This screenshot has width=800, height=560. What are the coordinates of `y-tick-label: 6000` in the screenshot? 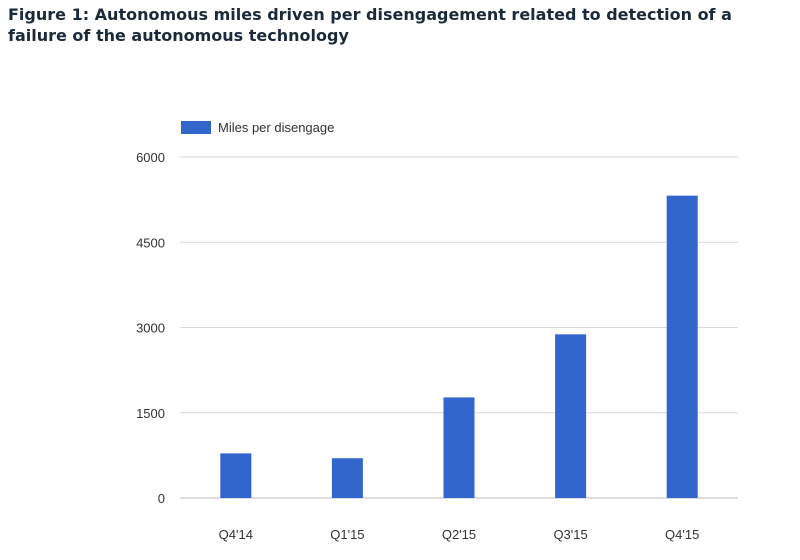 It's located at (150, 157).